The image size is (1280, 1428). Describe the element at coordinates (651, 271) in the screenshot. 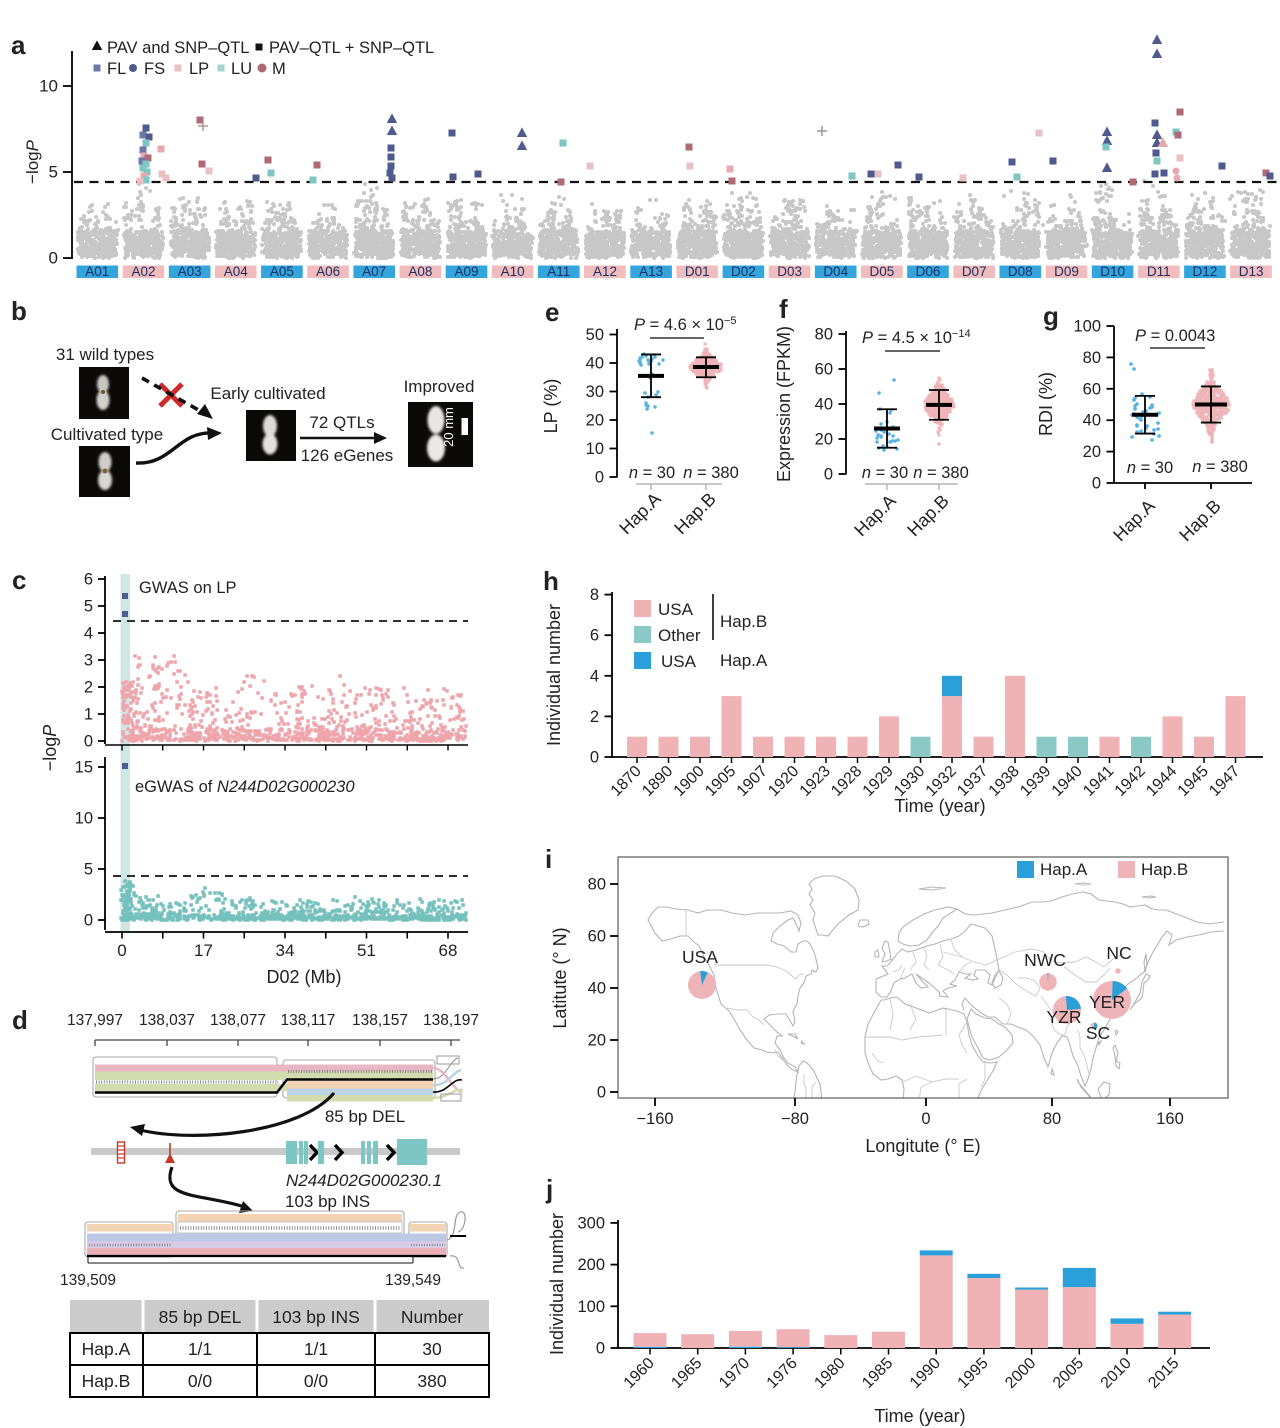

I see `svg-text: A13` at that location.